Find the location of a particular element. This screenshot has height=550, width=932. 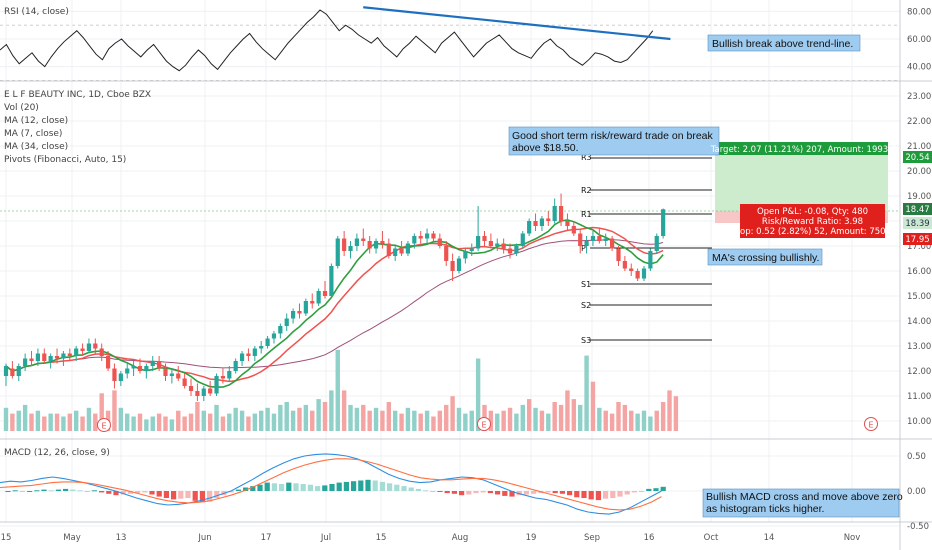

svg-text: E is located at coordinates (870, 425).